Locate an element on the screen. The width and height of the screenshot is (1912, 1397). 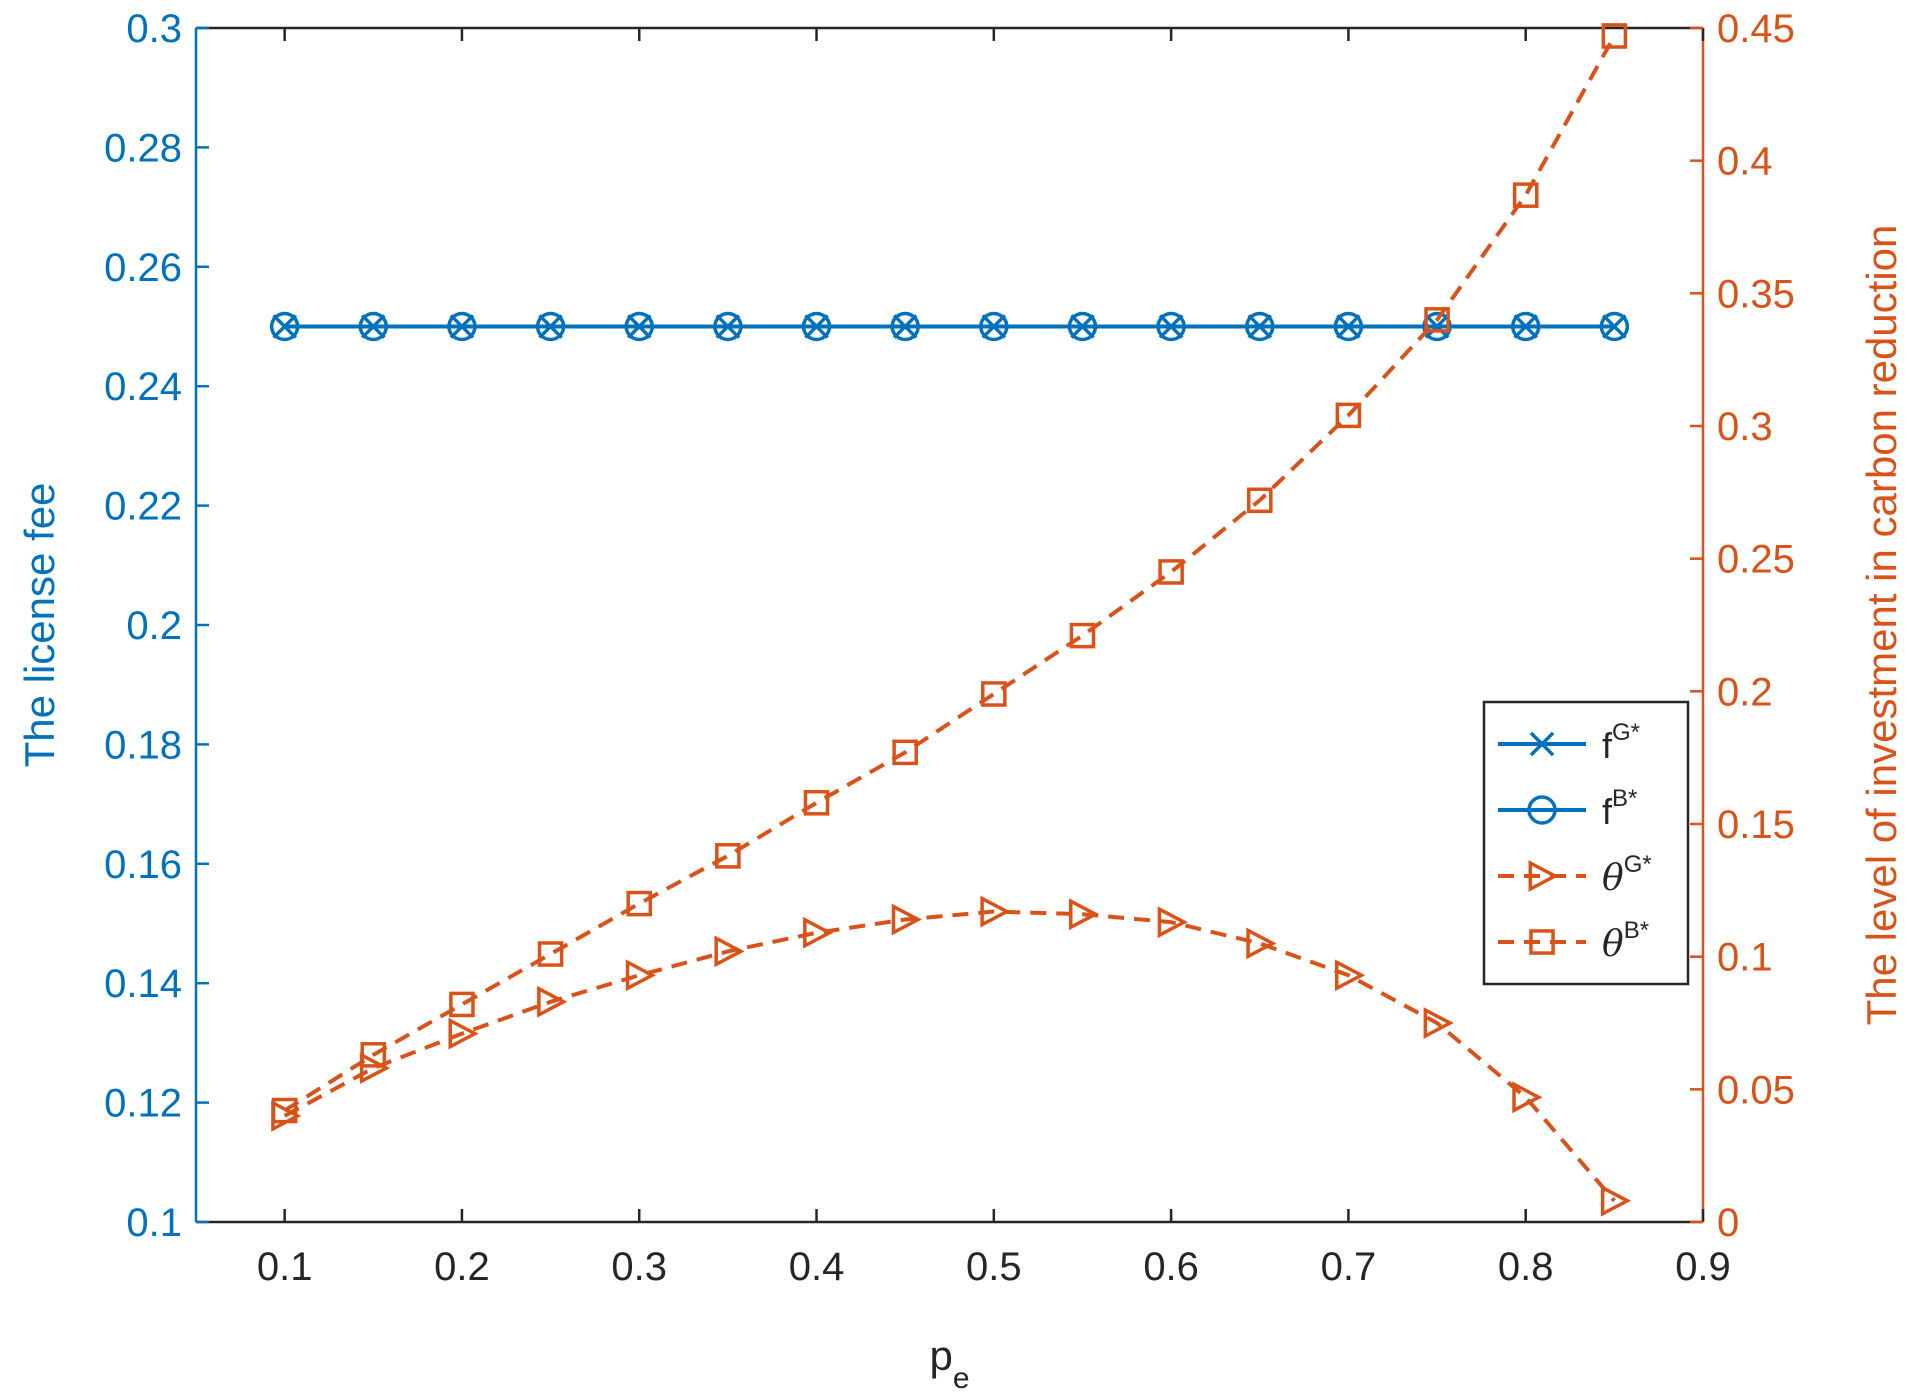
x-axis-label-base: p is located at coordinates (940, 1355).